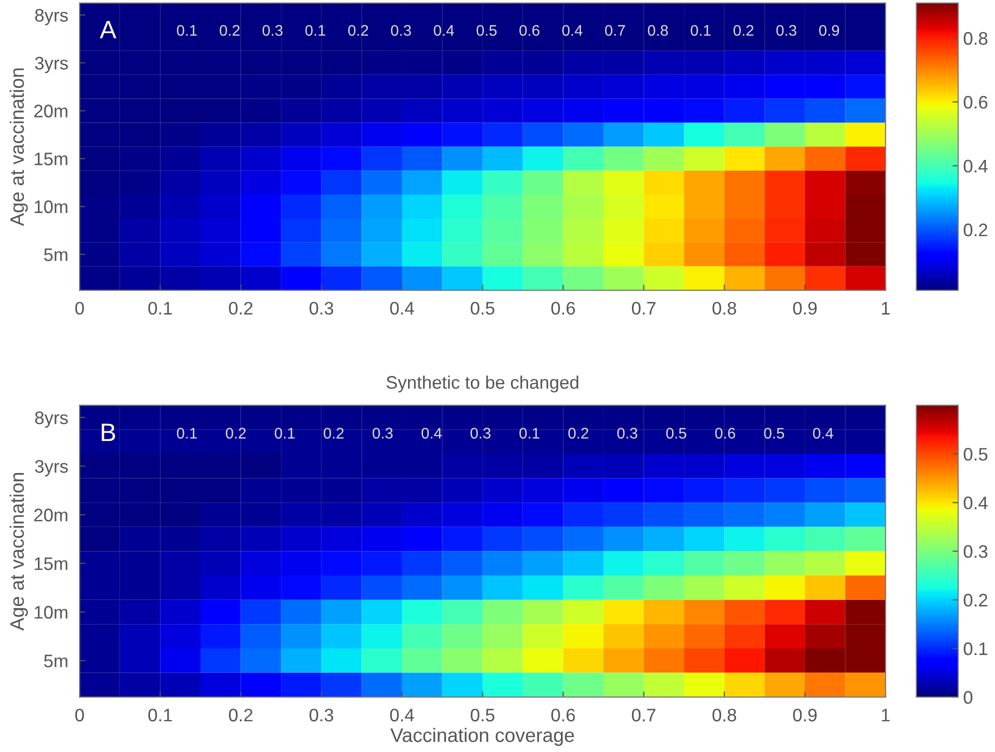  I want to click on annotation: 0.8, so click(658, 30).